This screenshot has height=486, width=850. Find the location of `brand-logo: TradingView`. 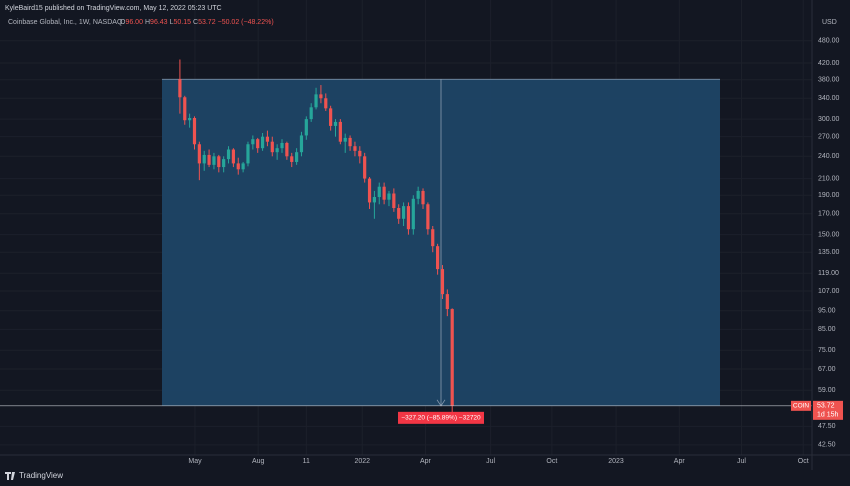

brand-logo: TradingView is located at coordinates (34, 475).